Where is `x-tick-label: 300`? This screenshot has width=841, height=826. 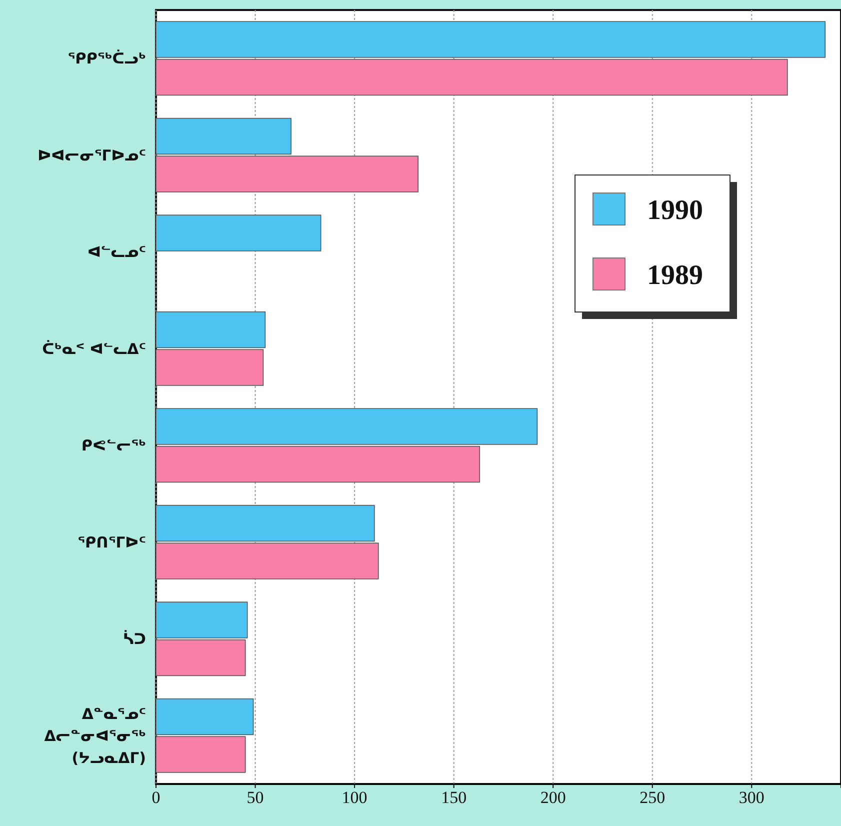
x-tick-label: 300 is located at coordinates (751, 798).